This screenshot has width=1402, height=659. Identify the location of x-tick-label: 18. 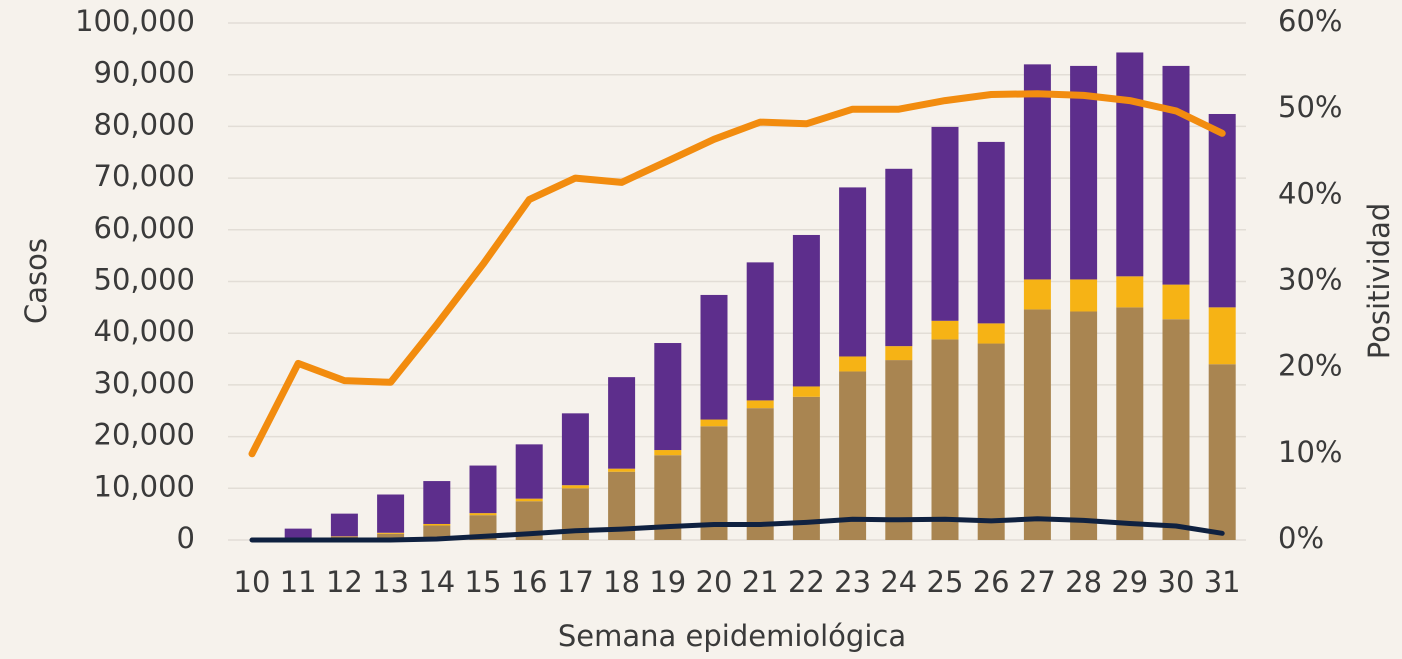
(621, 582).